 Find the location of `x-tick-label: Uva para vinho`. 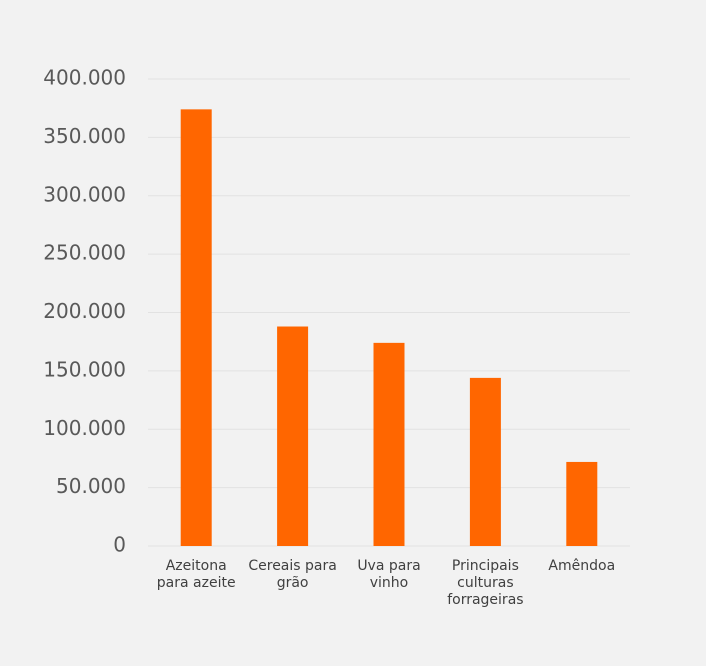

x-tick-label: Uva para vinho is located at coordinates (389, 574).